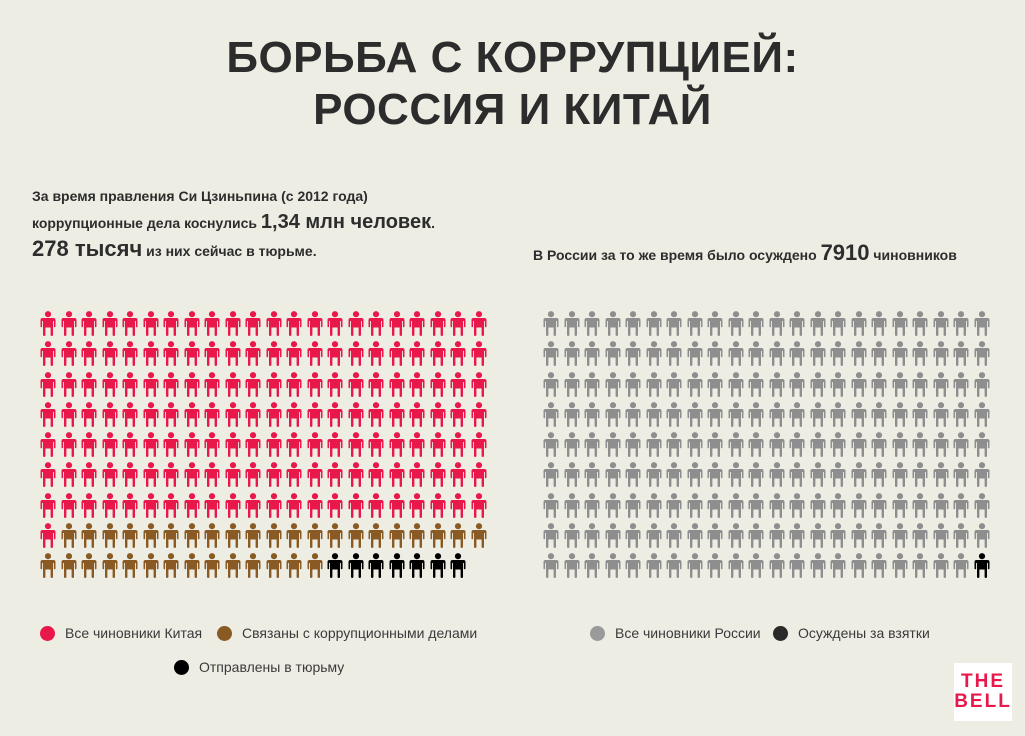 Image resolution: width=1025 pixels, height=736 pixels. Describe the element at coordinates (145, 223) in the screenshot. I see `china-text-line-2-prefix: коррупционные дела коснулись` at that location.